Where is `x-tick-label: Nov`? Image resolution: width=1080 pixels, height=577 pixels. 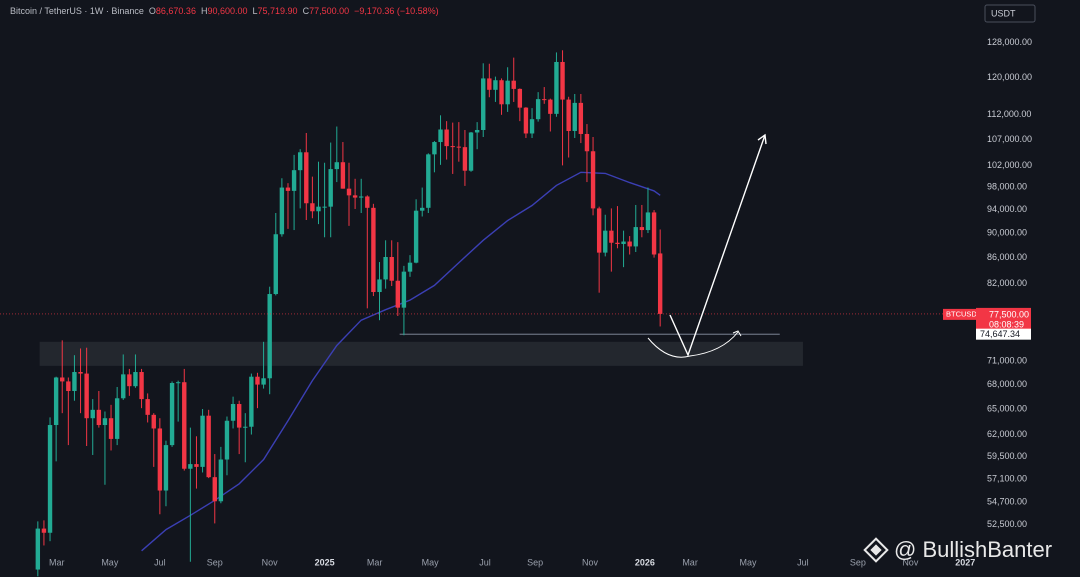 x-tick-label: Nov is located at coordinates (270, 562).